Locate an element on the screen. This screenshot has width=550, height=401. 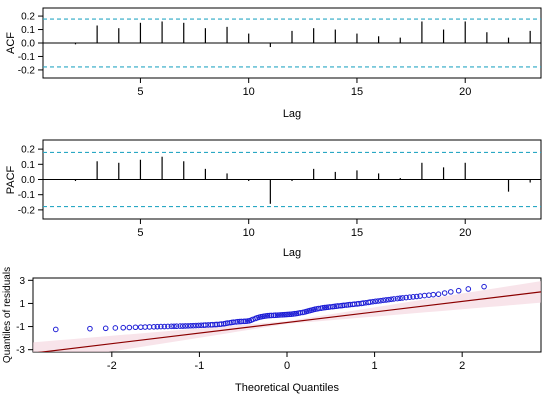
qq-xtick-label-1: 1 is located at coordinates (375, 366).